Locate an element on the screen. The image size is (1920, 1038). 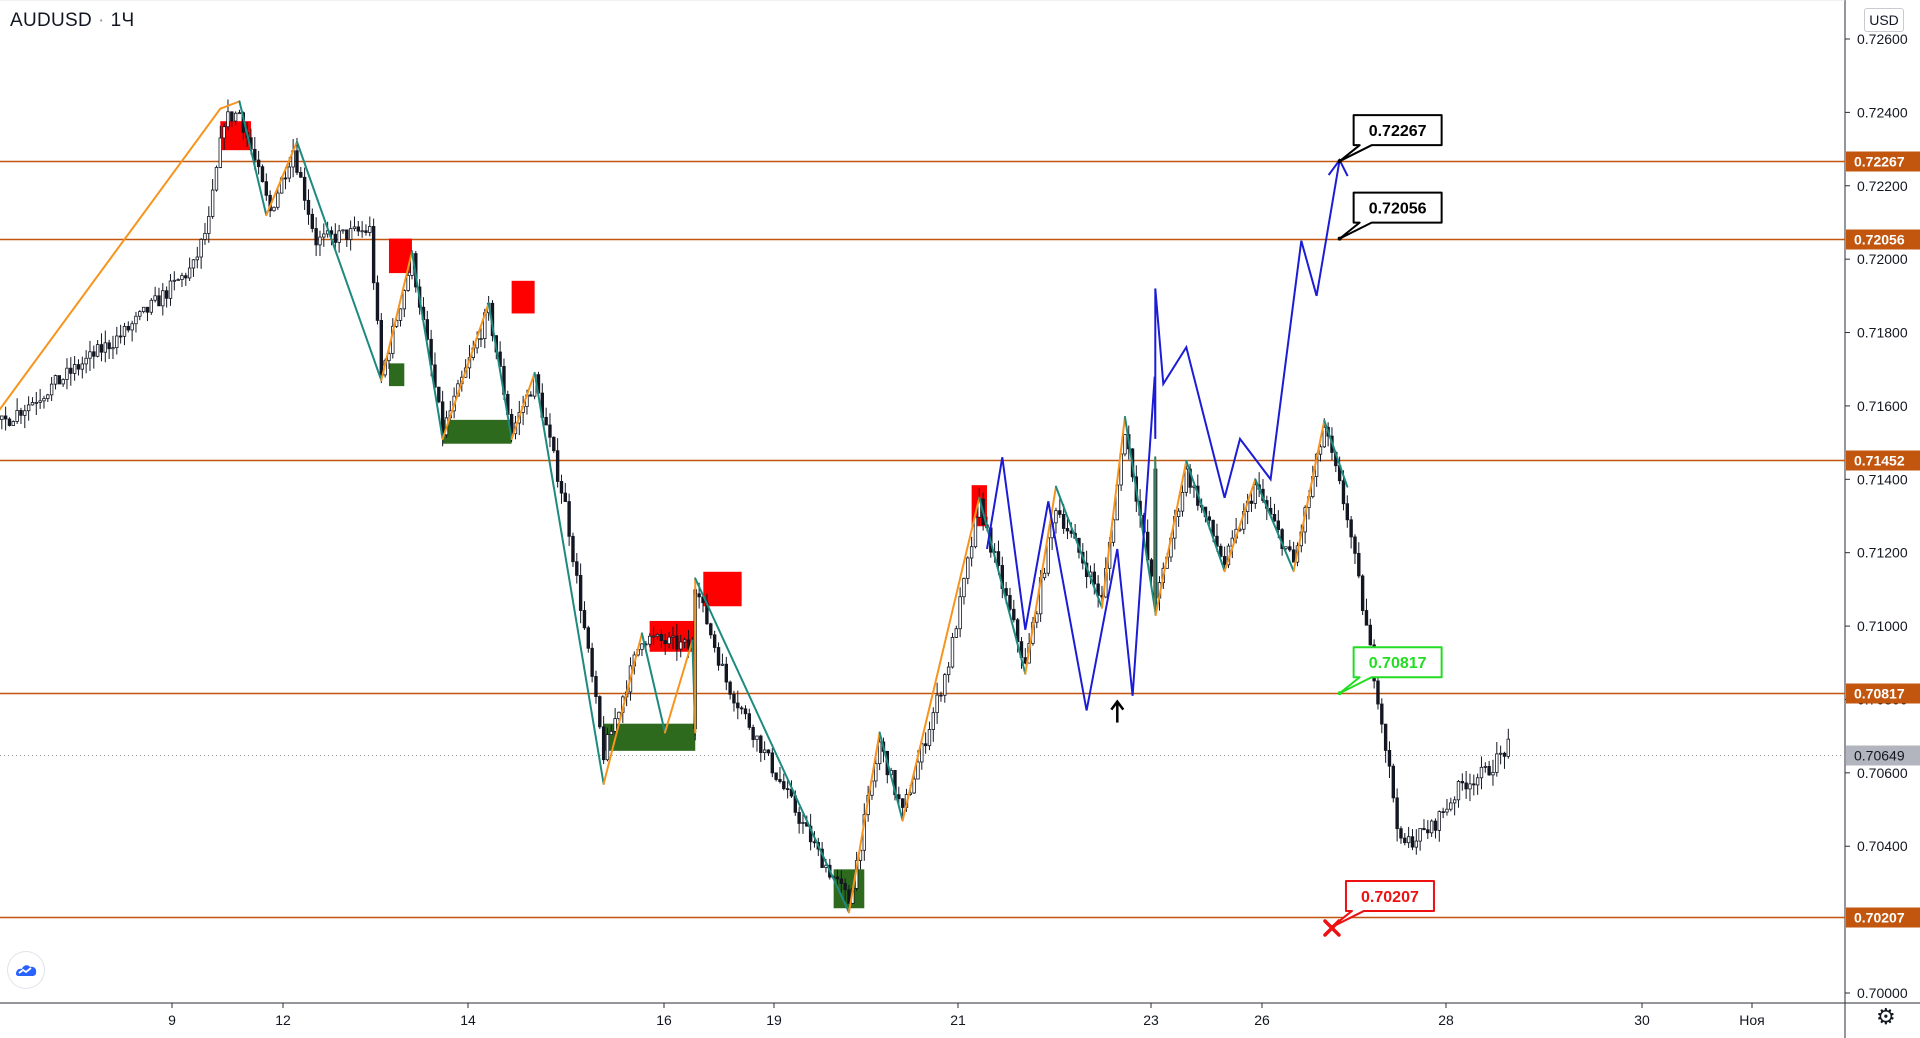
projection-polyline is located at coordinates (1163, 435).